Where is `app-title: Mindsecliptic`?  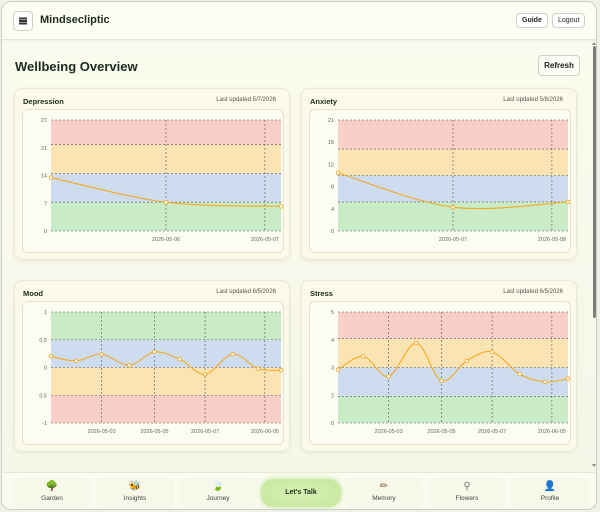
app-title: Mindsecliptic is located at coordinates (75, 20).